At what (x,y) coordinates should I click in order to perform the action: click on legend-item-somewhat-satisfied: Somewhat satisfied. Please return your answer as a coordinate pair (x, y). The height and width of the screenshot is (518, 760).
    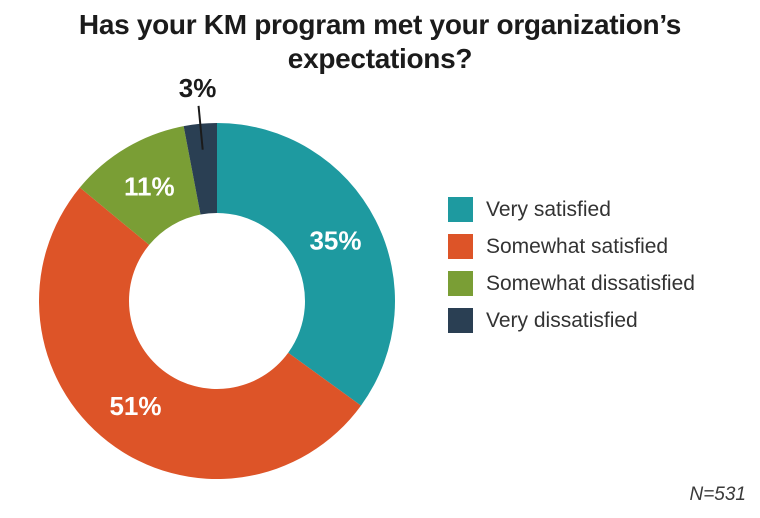
    Looking at the image, I should click on (571, 246).